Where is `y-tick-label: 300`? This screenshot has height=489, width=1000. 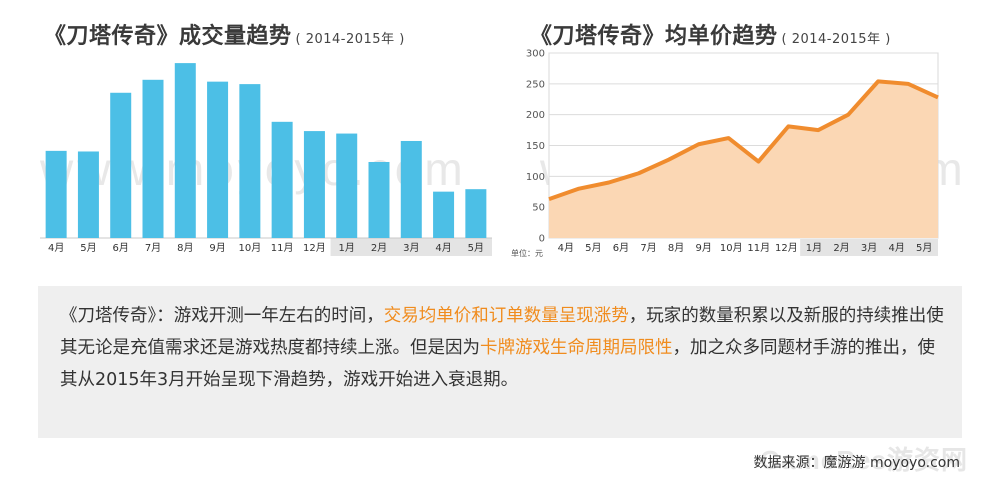 y-tick-label: 300 is located at coordinates (535, 54).